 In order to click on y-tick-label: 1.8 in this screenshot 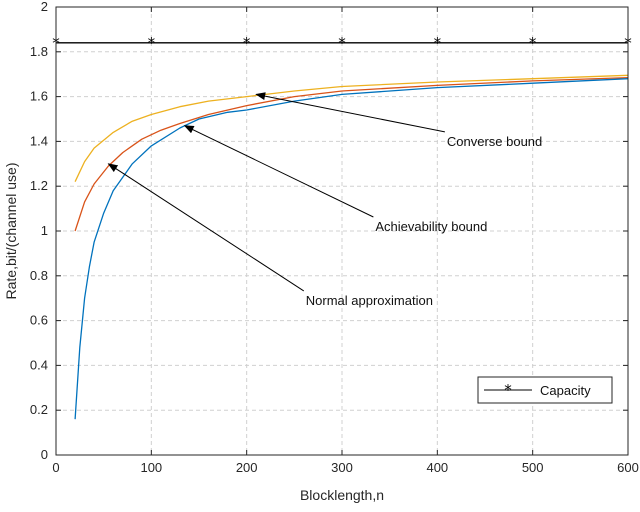, I will do `click(39, 51)`.